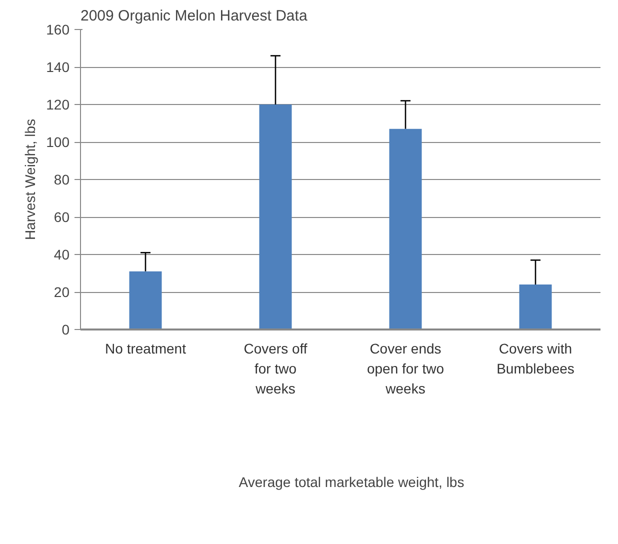  Describe the element at coordinates (62, 180) in the screenshot. I see `y-tick-label: 80` at that location.